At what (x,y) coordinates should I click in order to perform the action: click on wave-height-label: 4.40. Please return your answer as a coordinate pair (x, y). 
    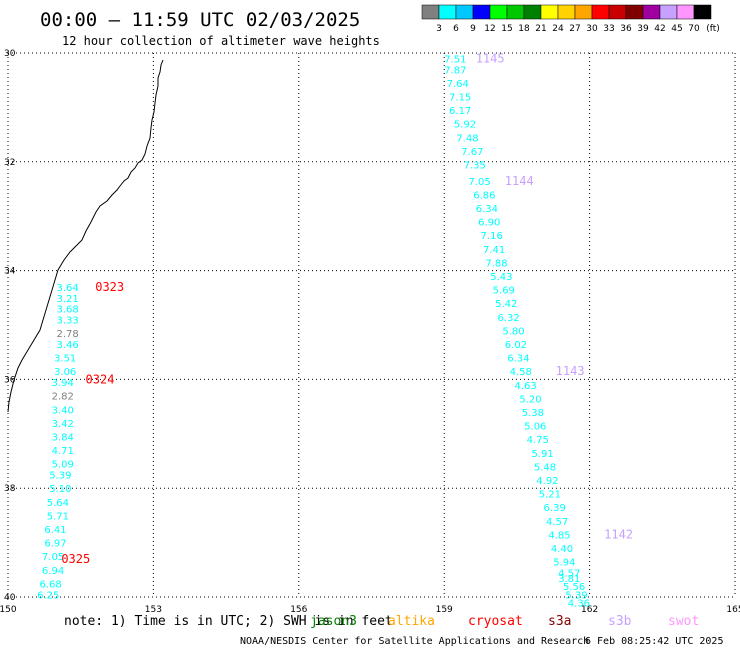
    Looking at the image, I should click on (562, 549).